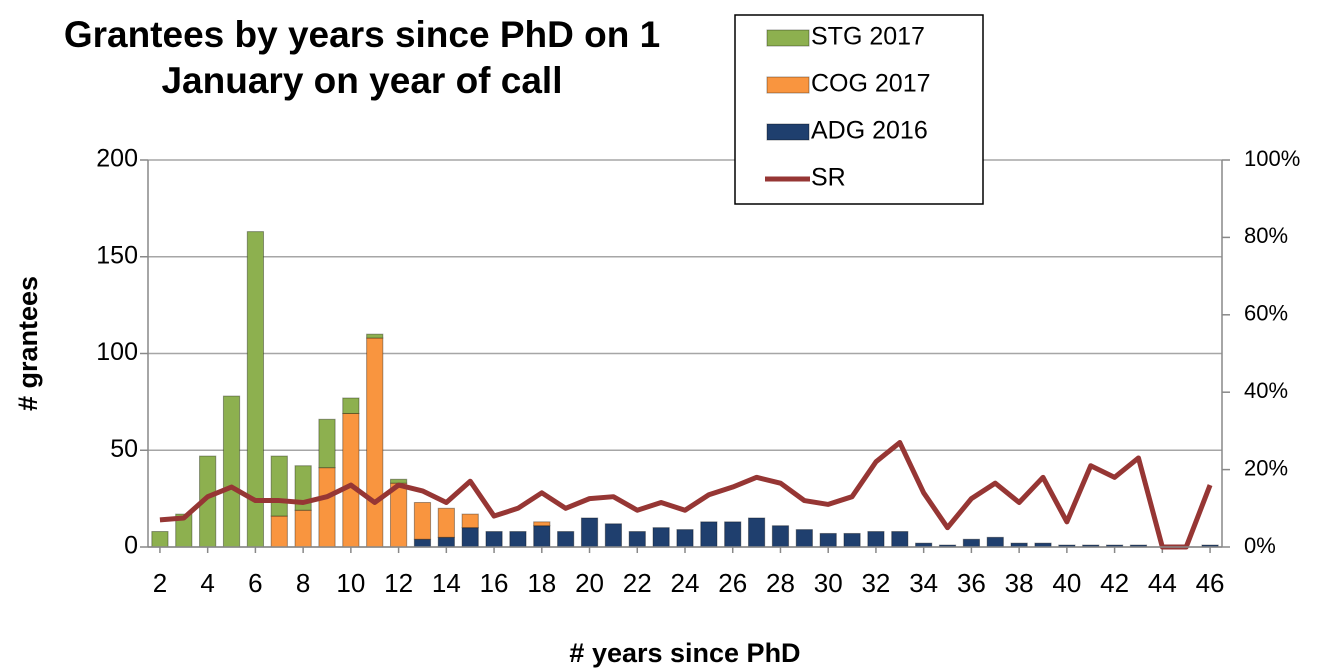 This screenshot has width=1318, height=671. Describe the element at coordinates (868, 37) in the screenshot. I see `legend-label: STG 2017` at that location.